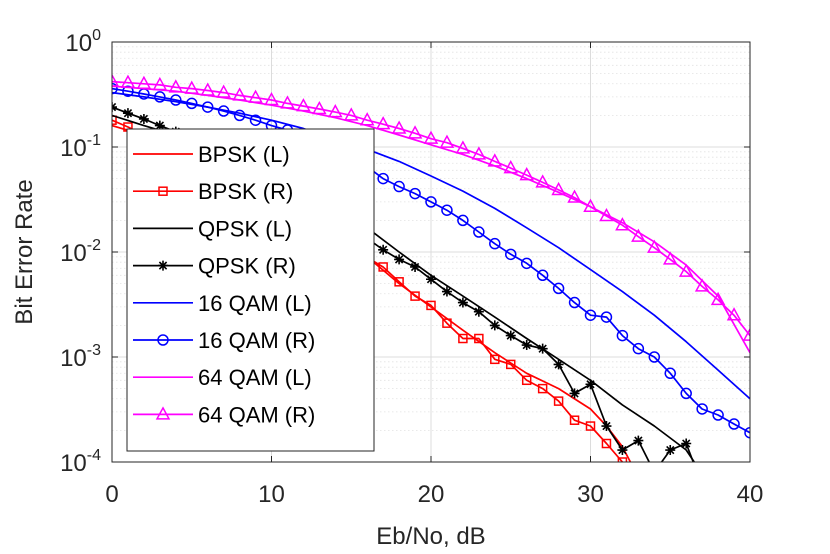 The width and height of the screenshot is (830, 554). I want to click on x-tick-label: 40, so click(750, 494).